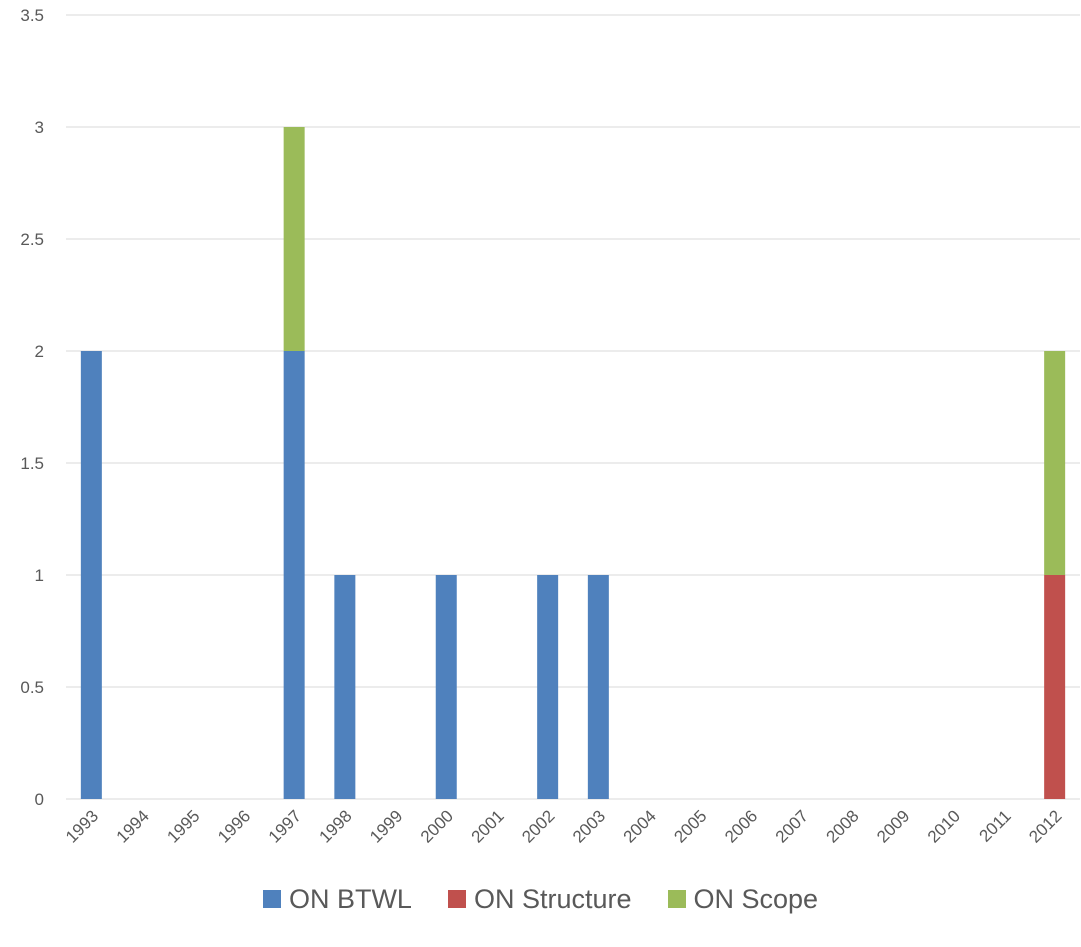  What do you see at coordinates (335, 826) in the screenshot?
I see `x-tick-label: 1998` at bounding box center [335, 826].